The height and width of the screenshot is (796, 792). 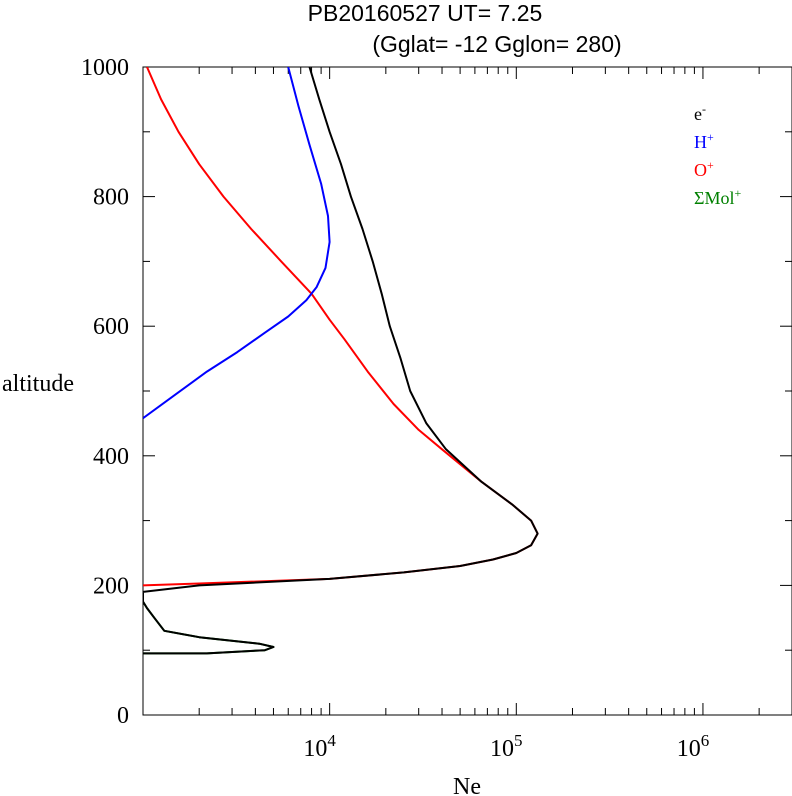 I want to click on legend-entry-2: O+, so click(x=704, y=169).